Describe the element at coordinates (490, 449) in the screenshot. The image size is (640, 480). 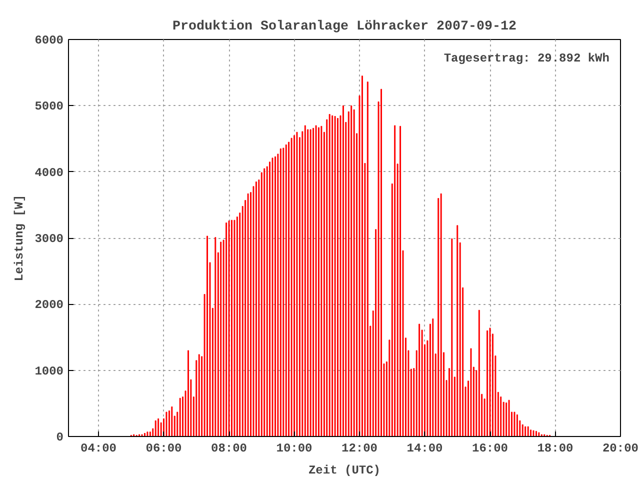
I see `x-tick-label: 16:00` at that location.